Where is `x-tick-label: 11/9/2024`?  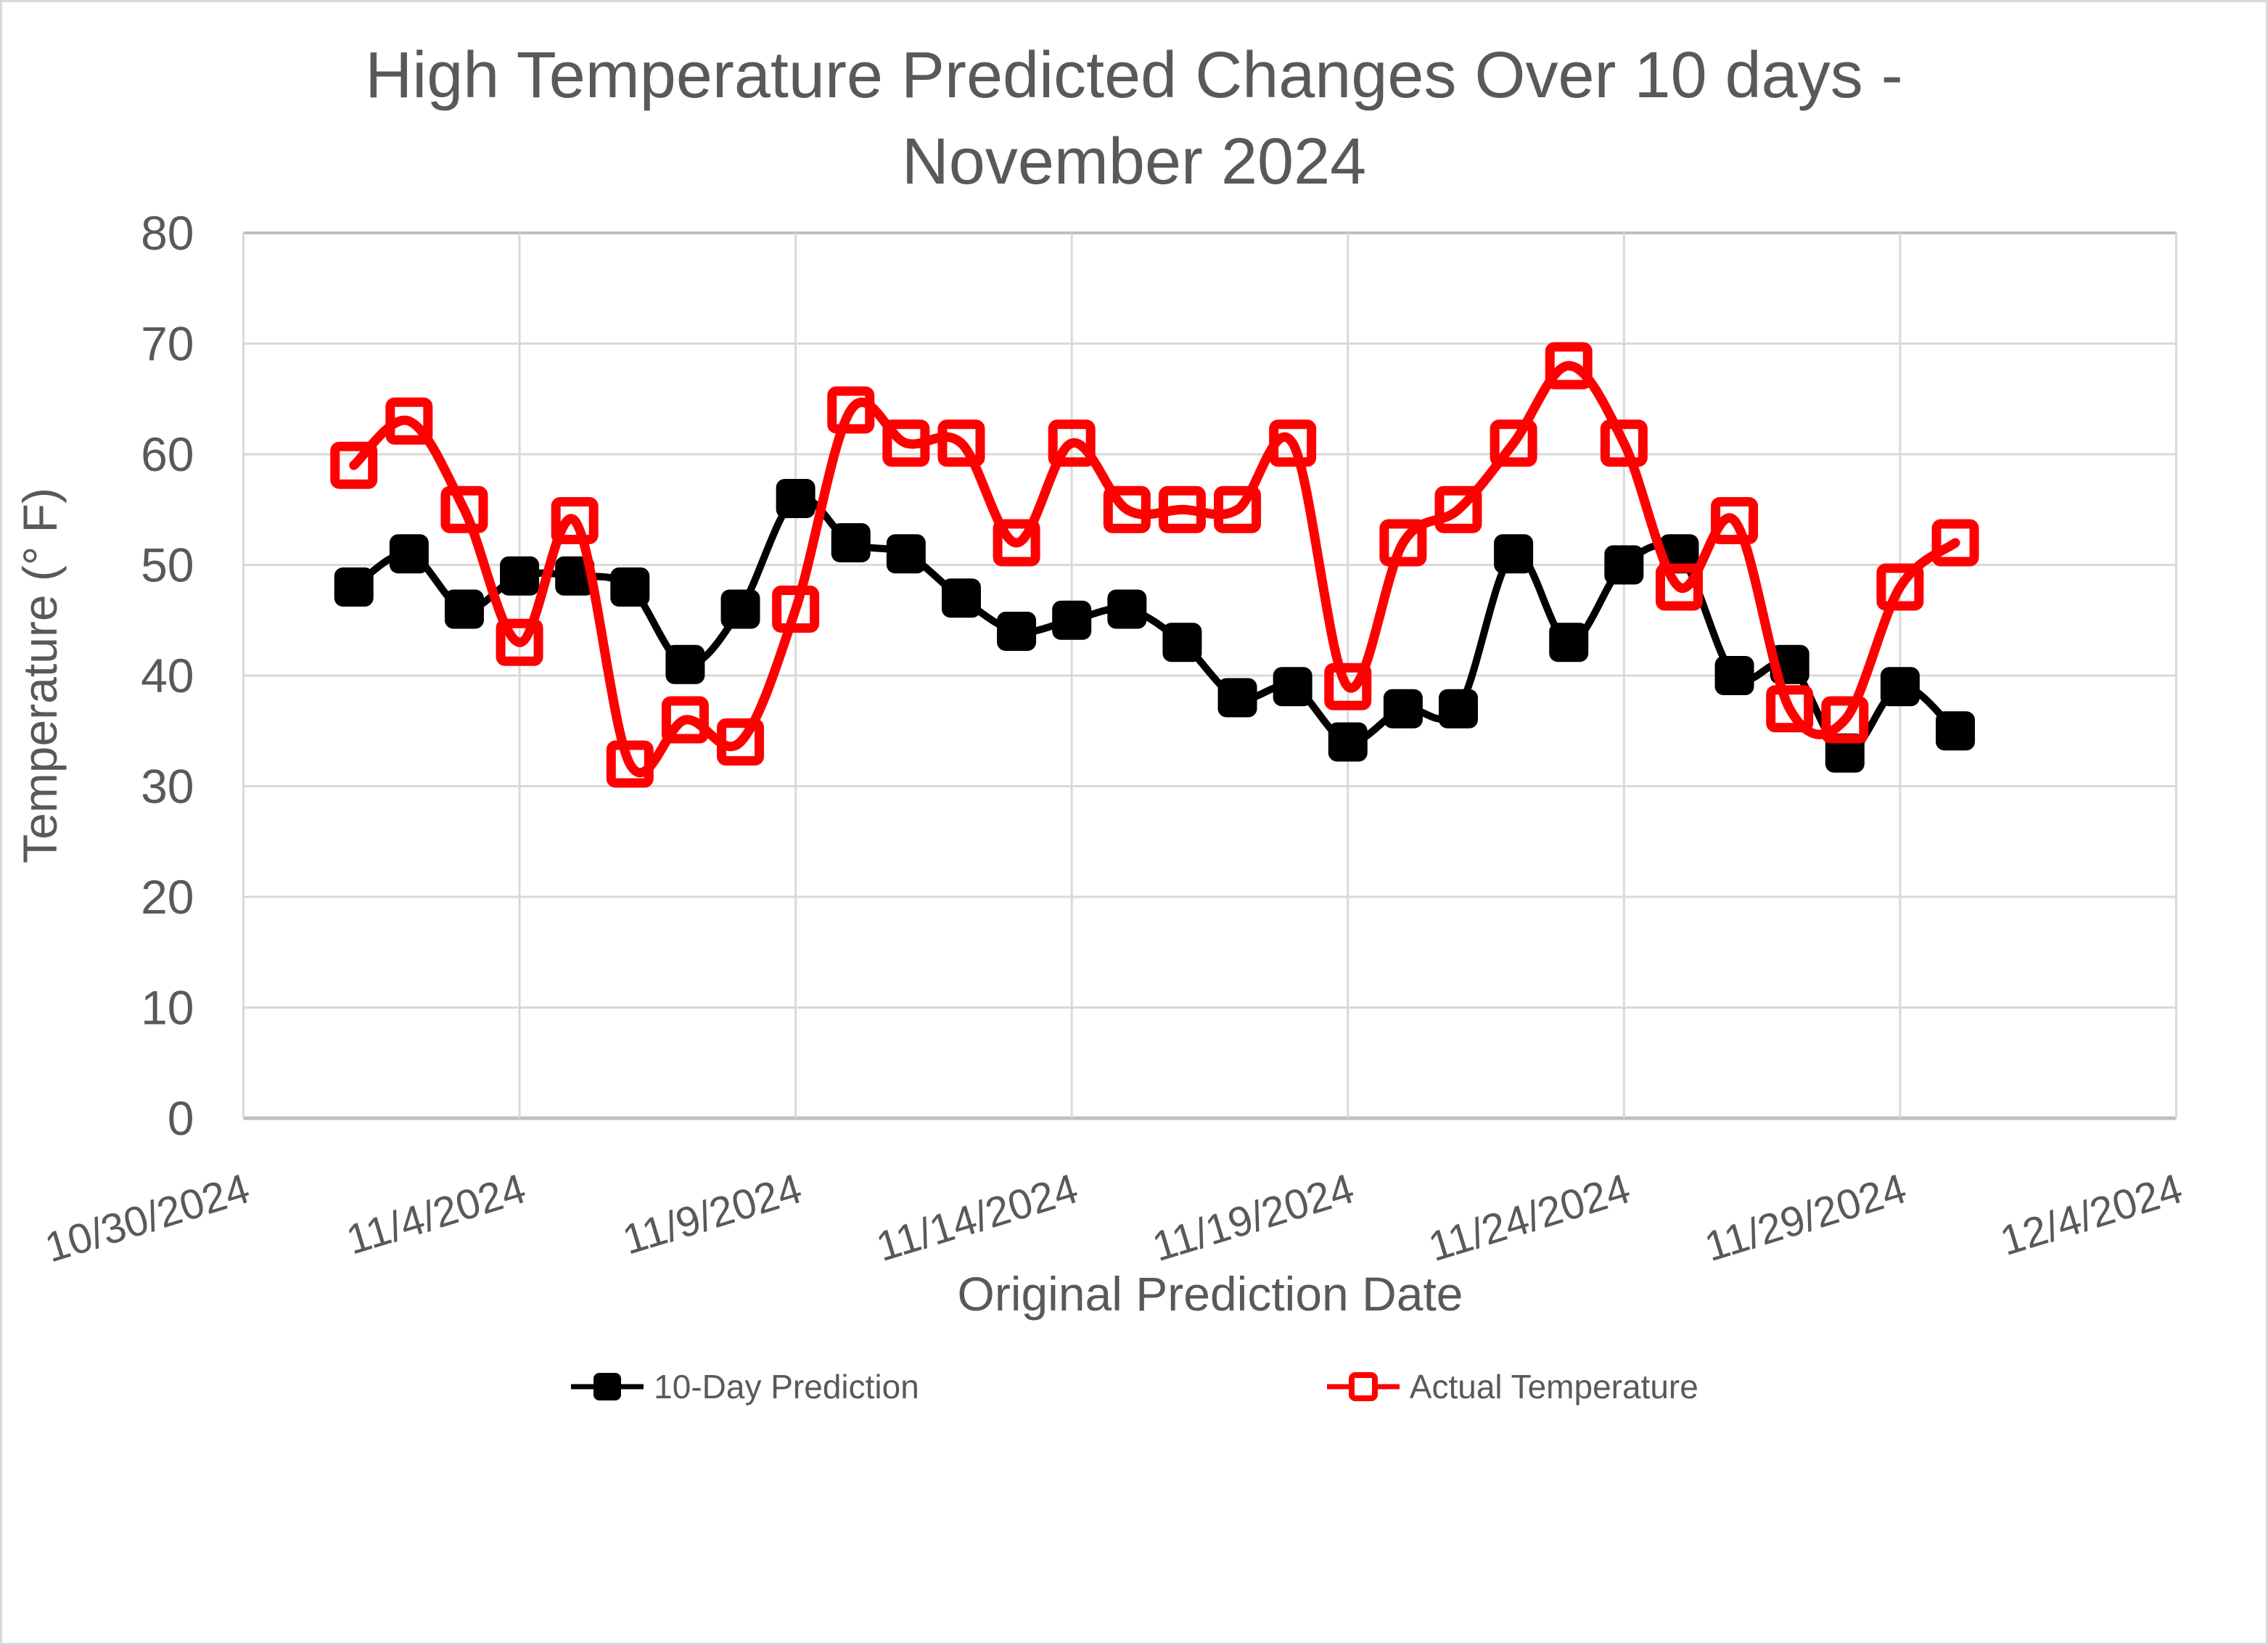 x-tick-label: 11/9/2024 is located at coordinates (713, 1214).